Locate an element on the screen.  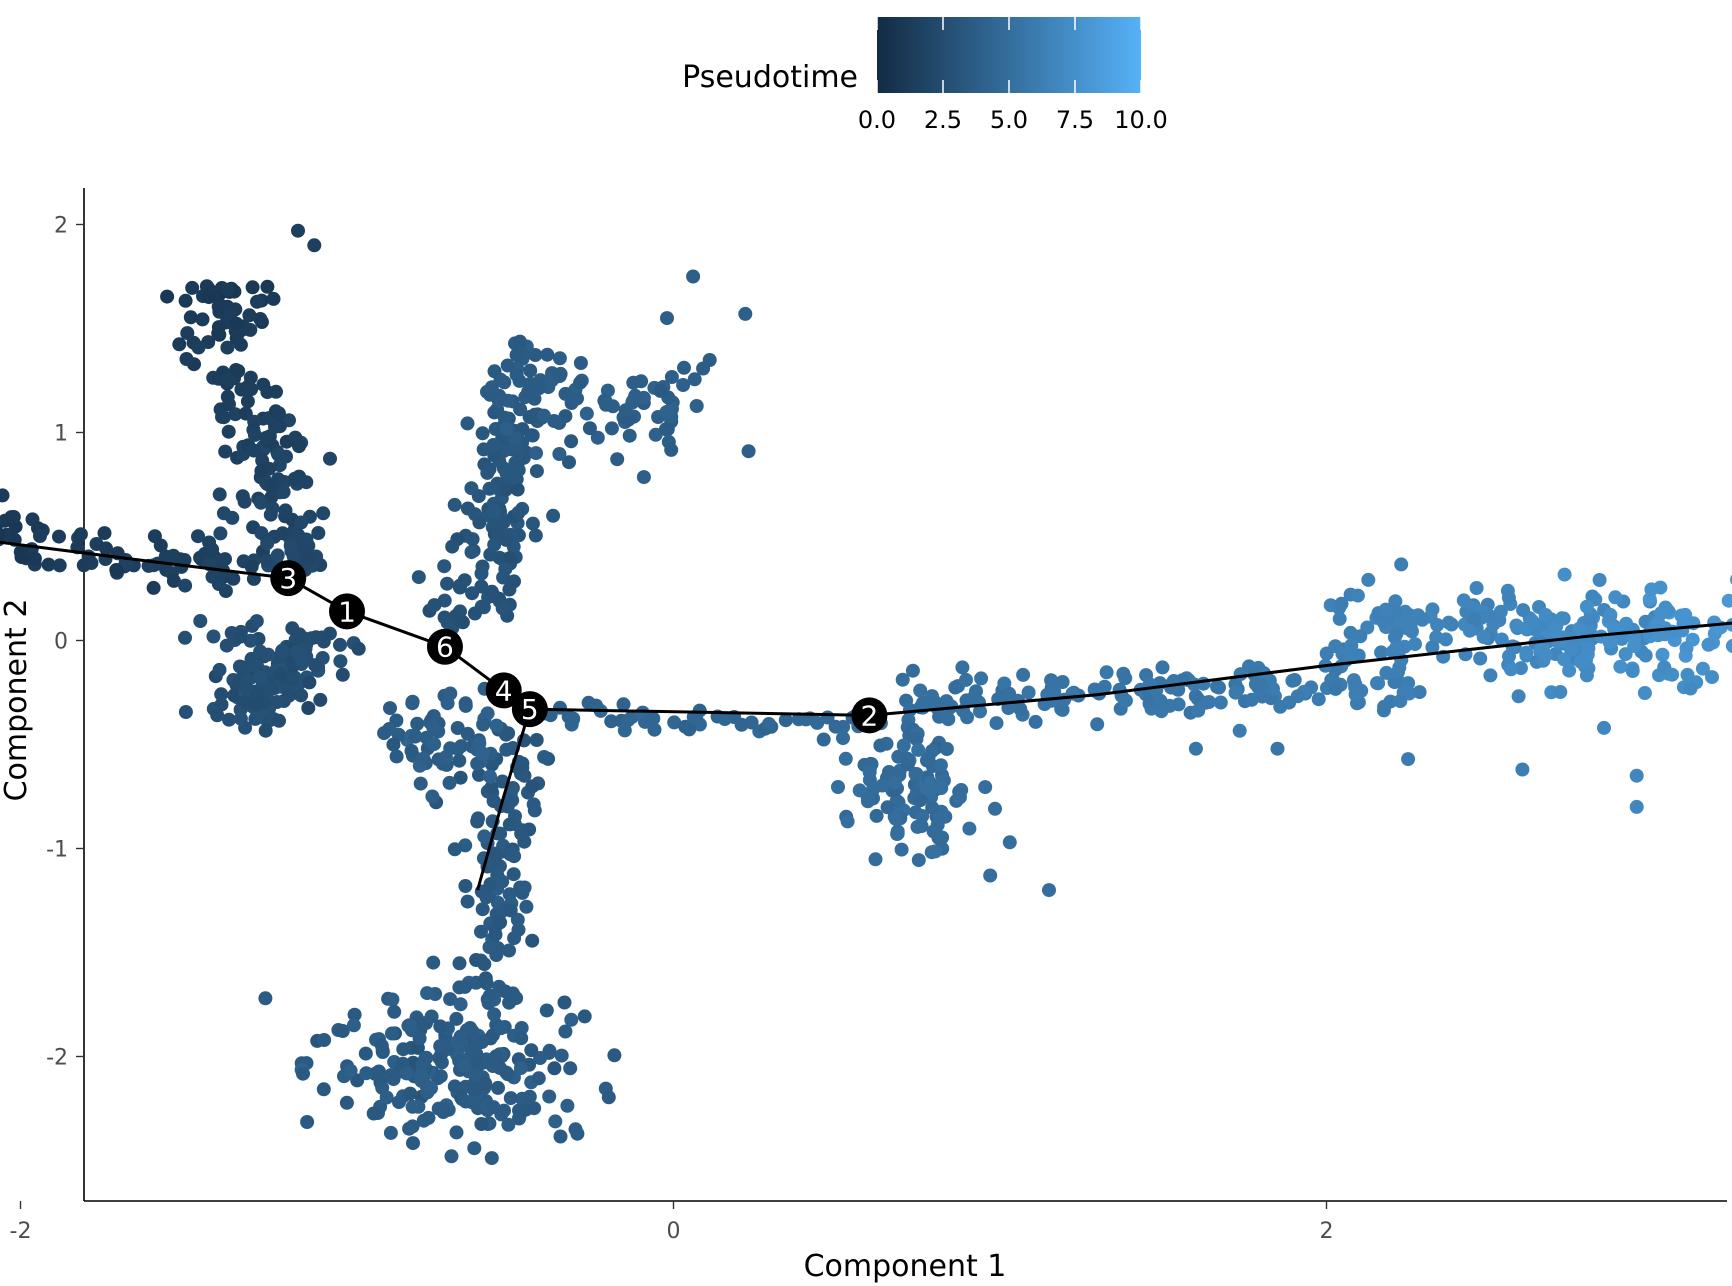
trajectory-node-circle is located at coordinates (444, 646).